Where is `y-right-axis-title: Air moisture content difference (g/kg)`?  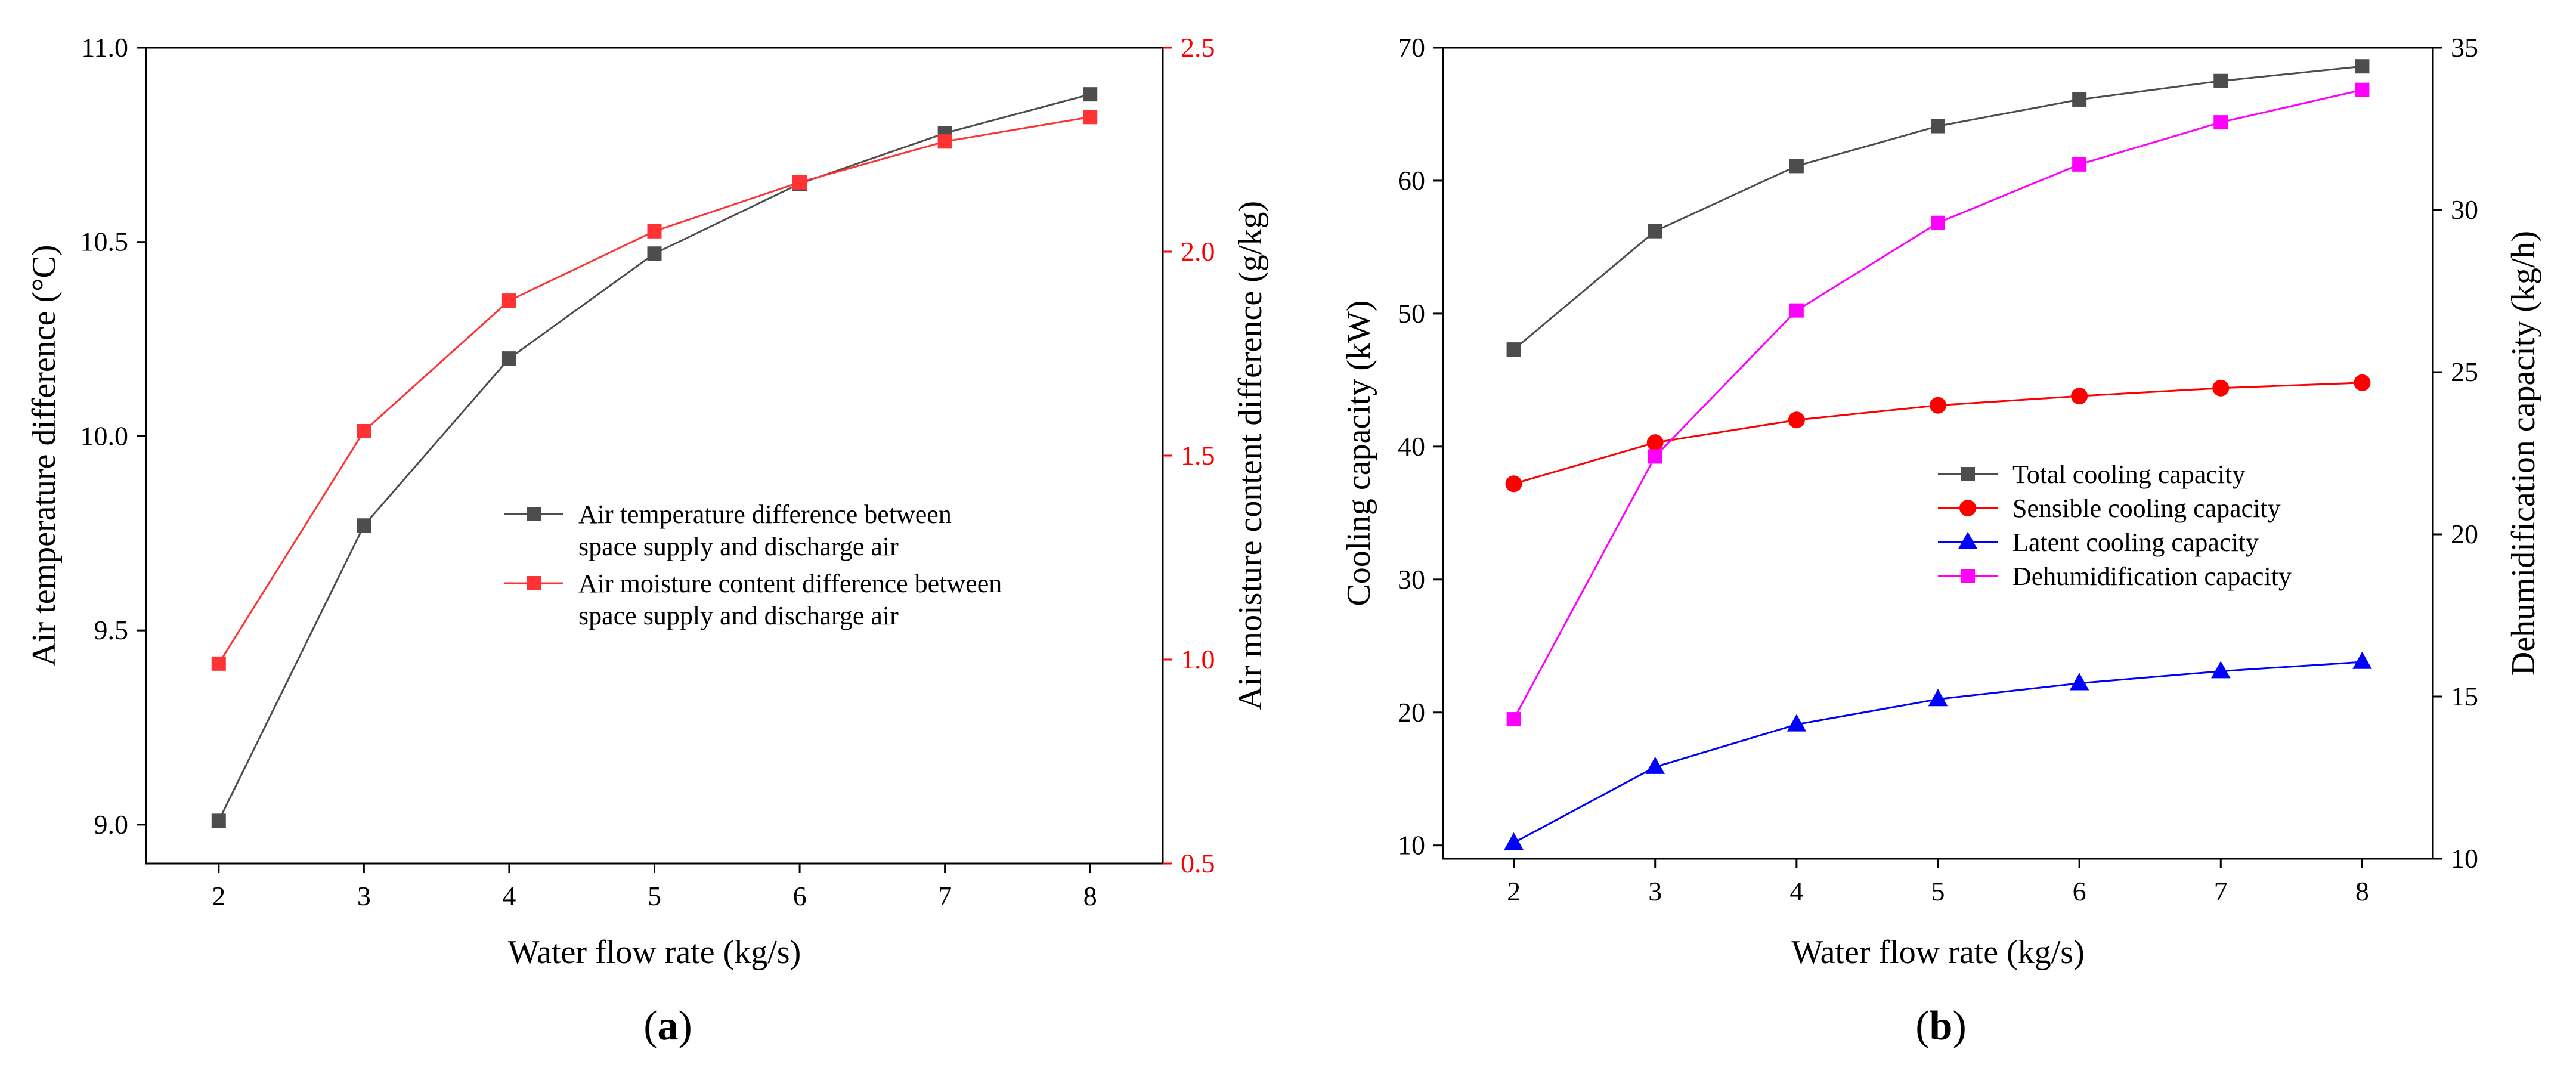
y-right-axis-title: Air moisture content difference (g/kg) is located at coordinates (1251, 456).